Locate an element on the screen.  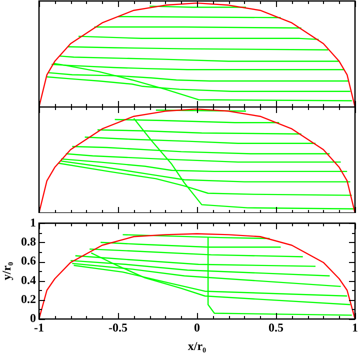
y-tick-label: 0.4 is located at coordinates (28, 279).